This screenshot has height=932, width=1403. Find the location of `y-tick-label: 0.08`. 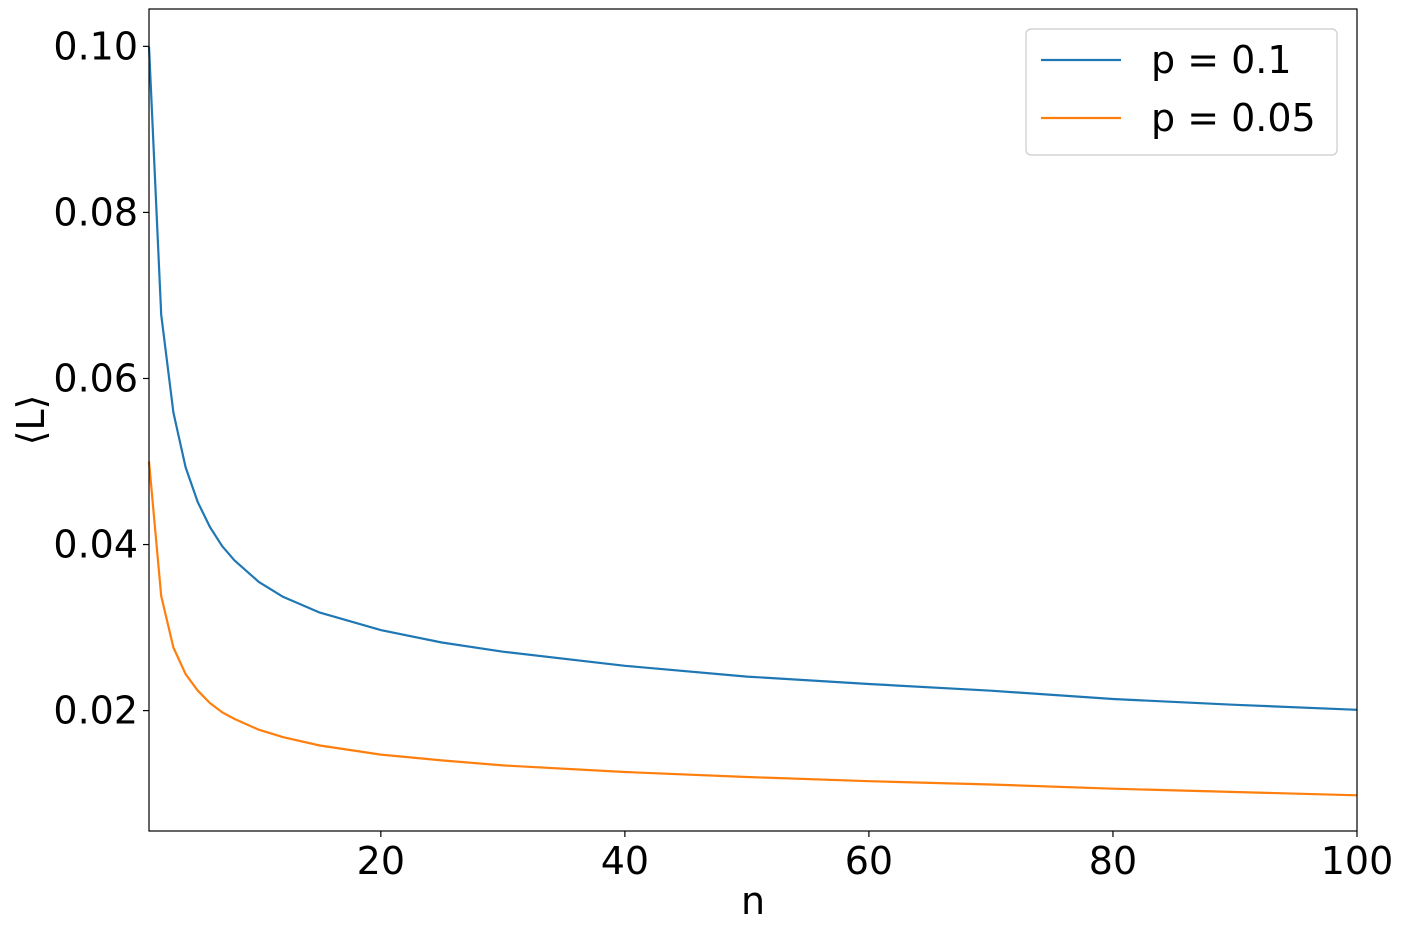

y-tick-label: 0.08 is located at coordinates (95, 212).